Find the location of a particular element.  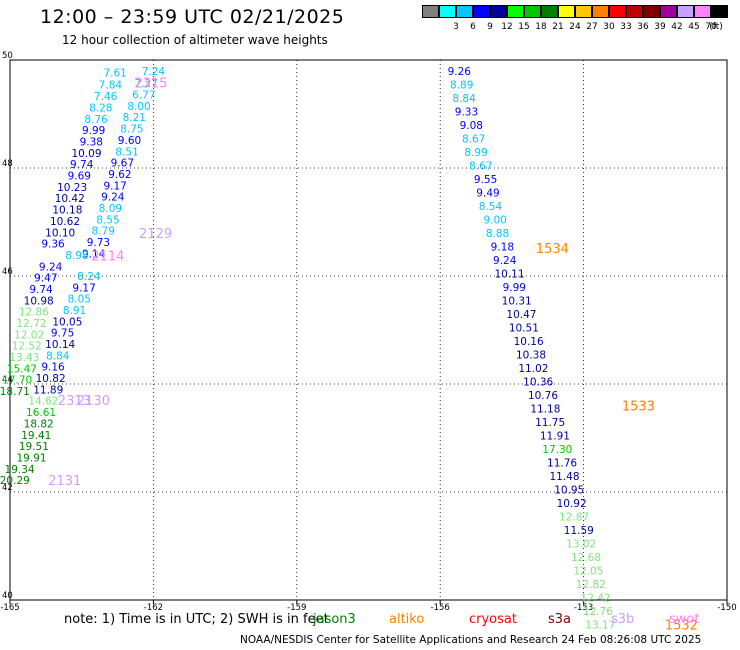

wave-height-value: 10.09 is located at coordinates (86, 154).